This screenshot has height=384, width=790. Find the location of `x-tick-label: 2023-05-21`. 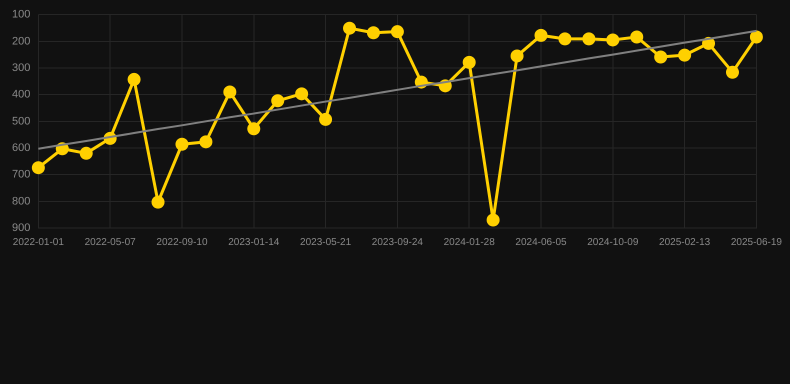

x-tick-label: 2023-05-21 is located at coordinates (326, 242).